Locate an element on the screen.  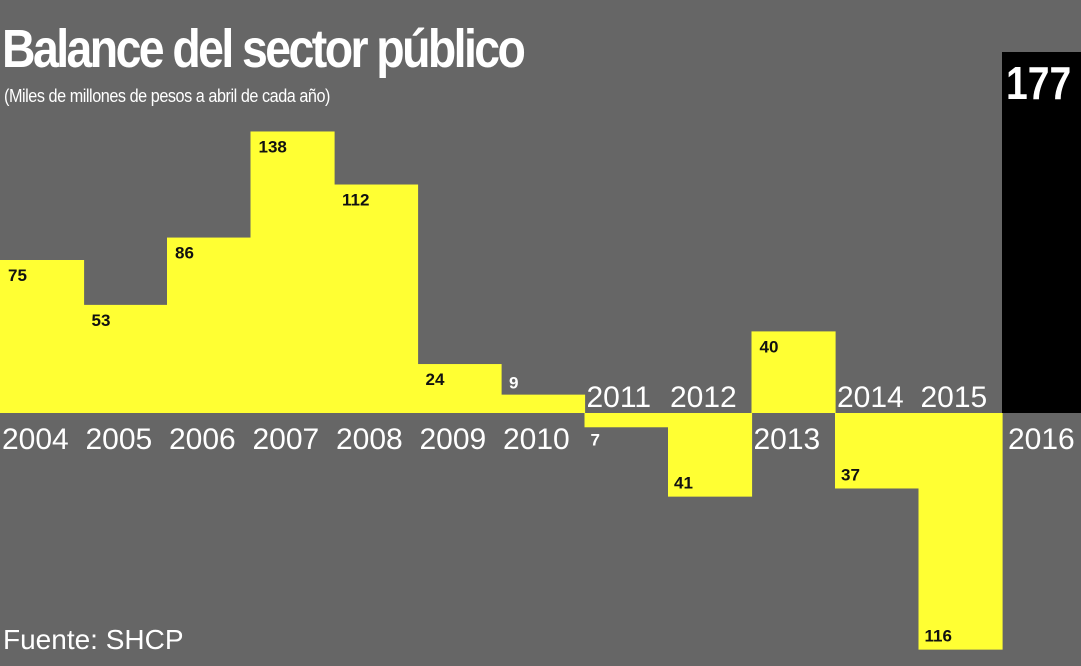
year-label-2015: 2015 is located at coordinates (954, 397).